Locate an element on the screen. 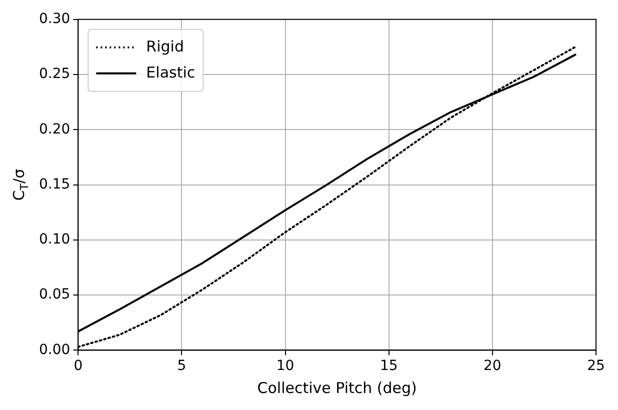 This screenshot has width=618, height=410. y-tick-label: 0.20 is located at coordinates (54, 129).